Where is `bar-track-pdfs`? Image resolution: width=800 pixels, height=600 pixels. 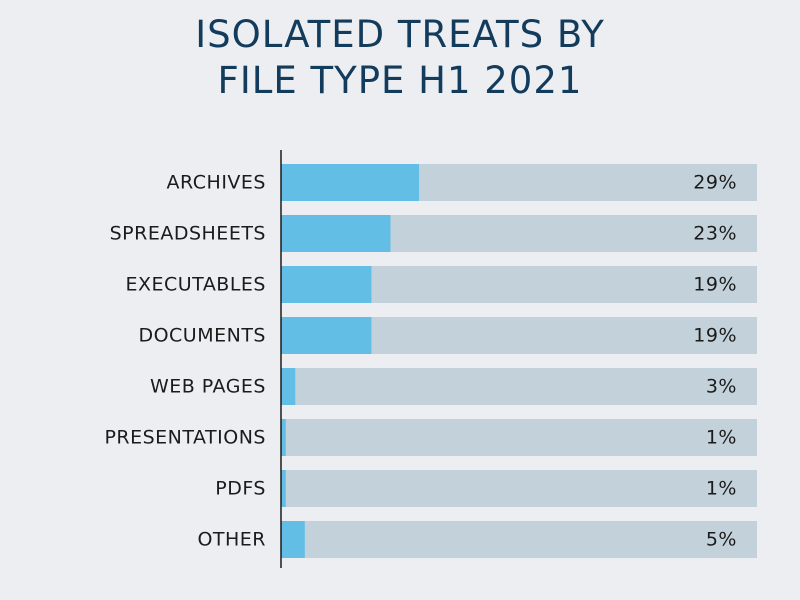
bar-track-pdfs is located at coordinates (519, 488).